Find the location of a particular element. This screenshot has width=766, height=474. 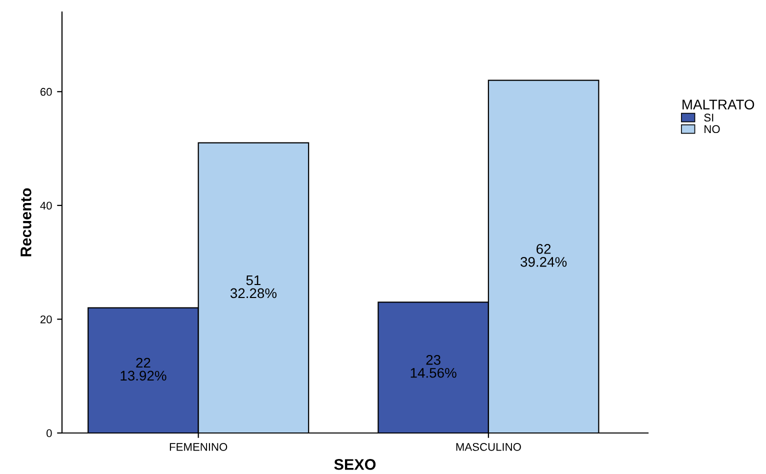

y-tick-label: 0 is located at coordinates (49, 433).